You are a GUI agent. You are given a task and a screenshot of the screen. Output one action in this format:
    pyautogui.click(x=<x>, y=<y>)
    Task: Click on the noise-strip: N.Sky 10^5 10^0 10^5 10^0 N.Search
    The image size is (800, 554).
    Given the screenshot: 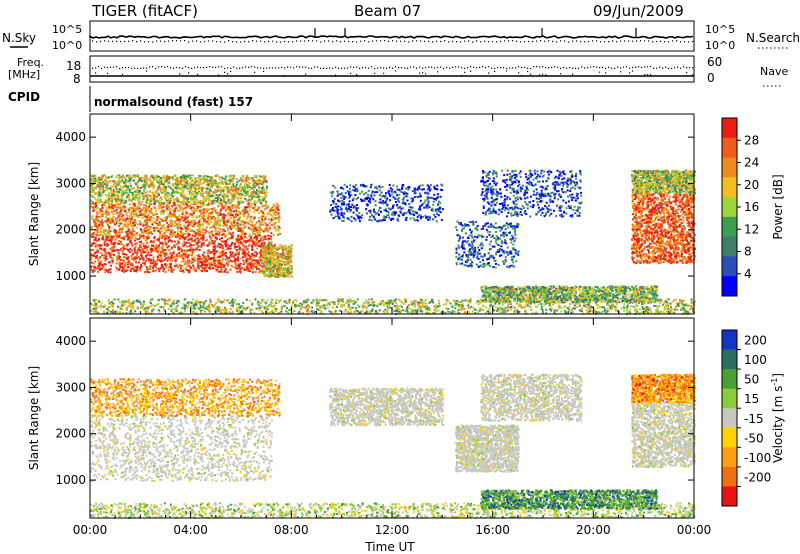 What is the action you would take?
    pyautogui.click(x=401, y=36)
    